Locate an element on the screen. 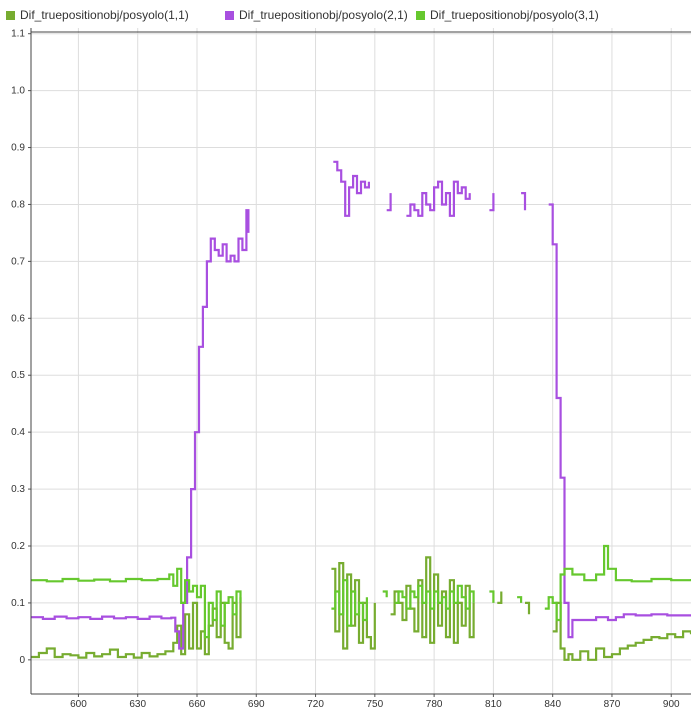 The height and width of the screenshot is (711, 691). y-tick-label: 0.5 is located at coordinates (18, 375).